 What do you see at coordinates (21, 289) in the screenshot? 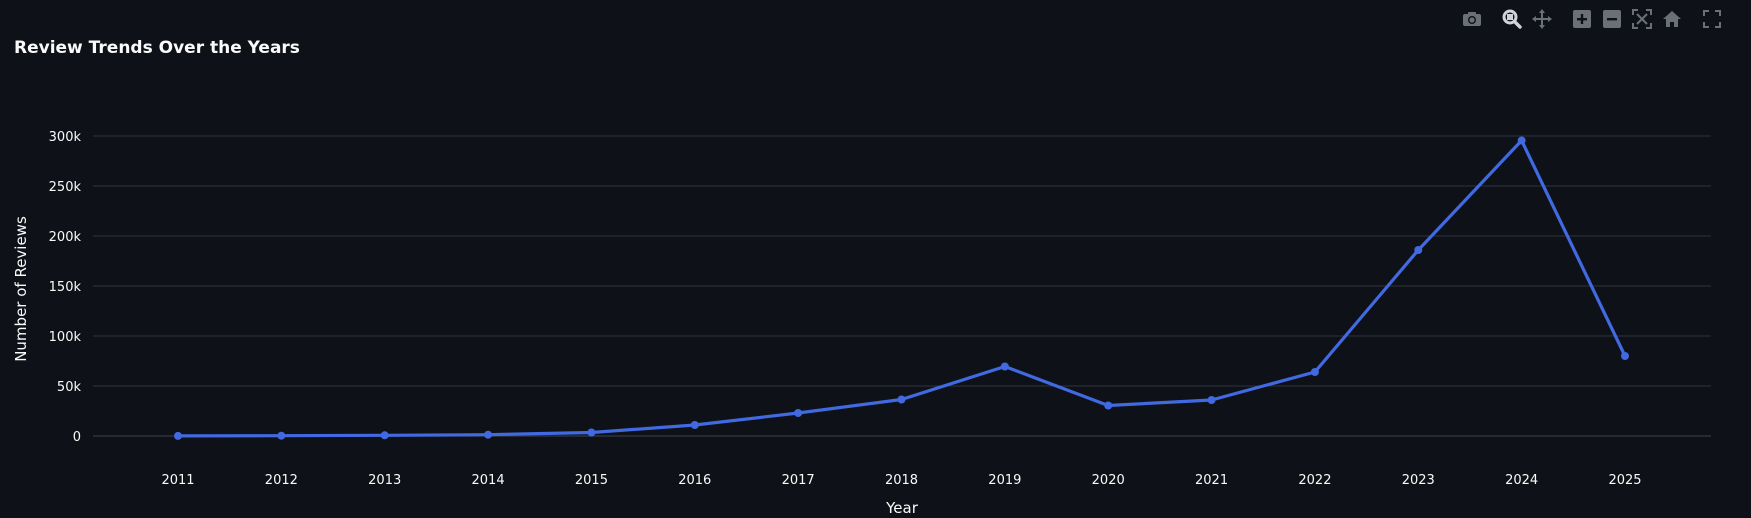
I see `y-axis-label: Number of Reviews` at bounding box center [21, 289].